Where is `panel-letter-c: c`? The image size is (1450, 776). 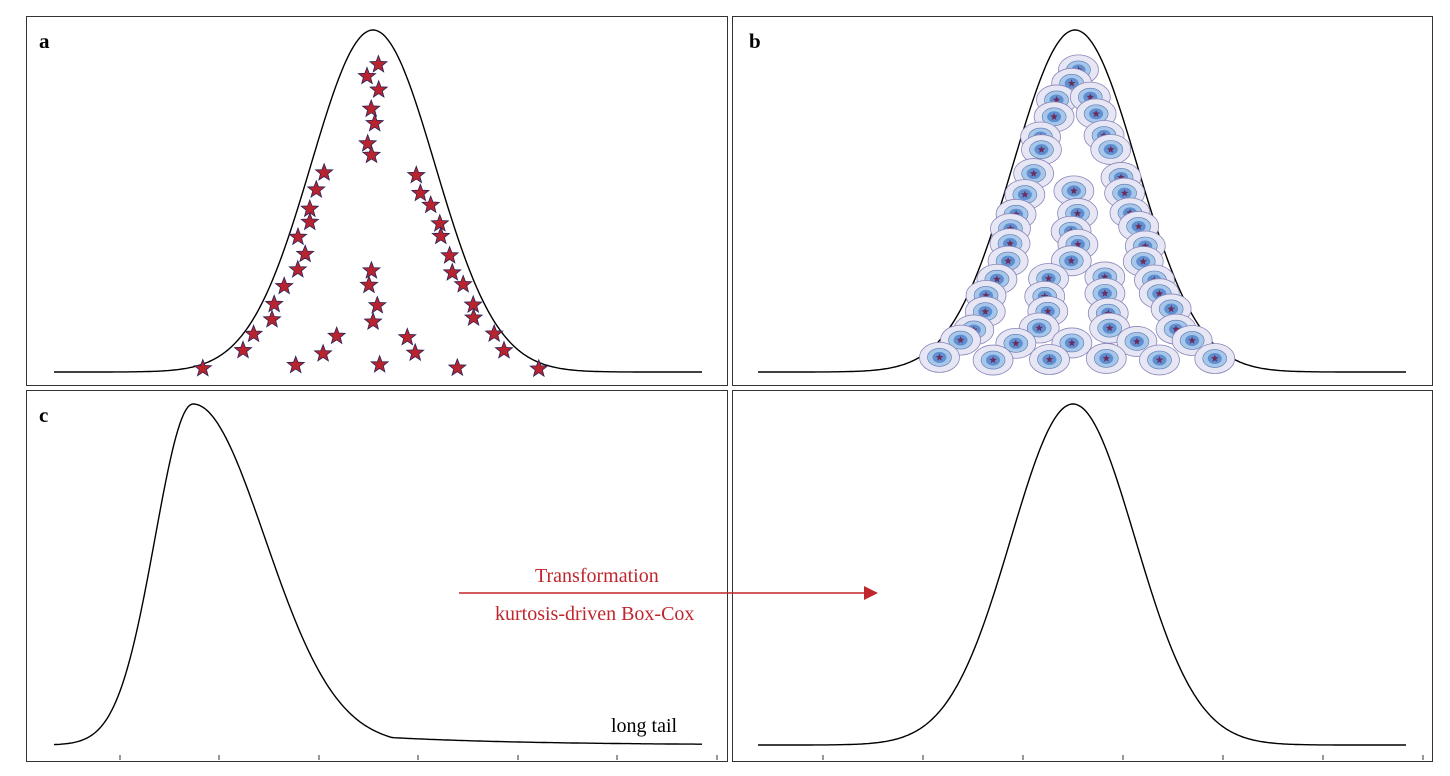 panel-letter-c: c is located at coordinates (44, 415).